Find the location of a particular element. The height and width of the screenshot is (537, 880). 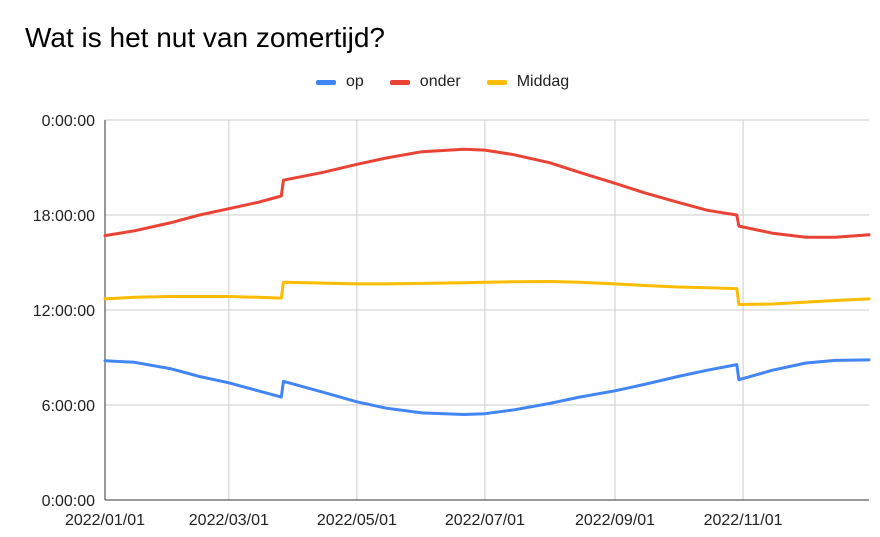

legend-label-onder: onder is located at coordinates (440, 81).